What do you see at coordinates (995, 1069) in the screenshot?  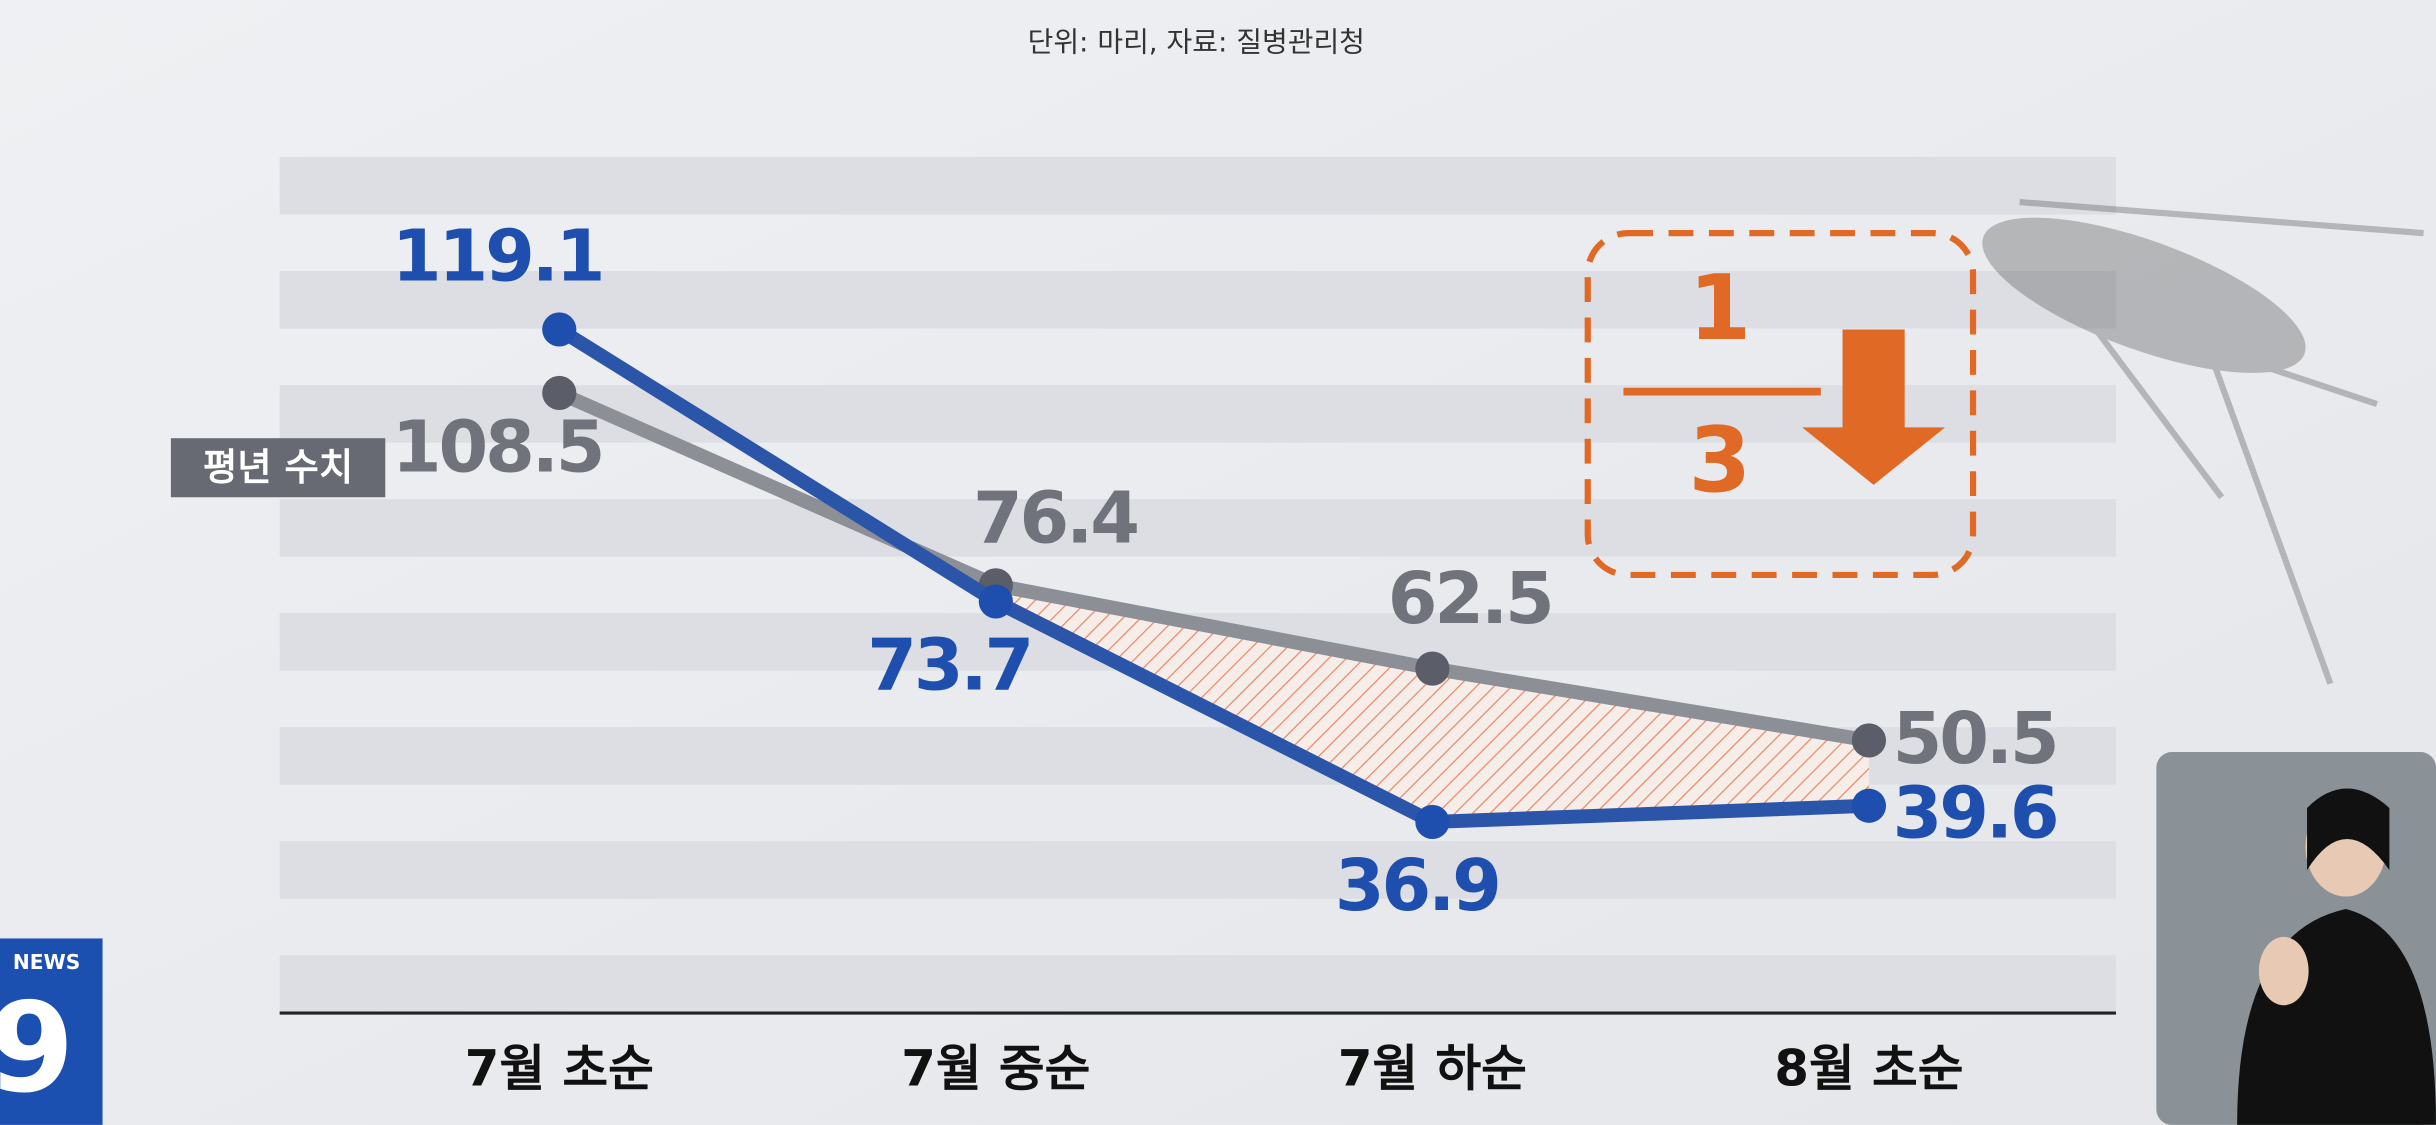 I see `x-tick-label: 7월 중순` at bounding box center [995, 1069].